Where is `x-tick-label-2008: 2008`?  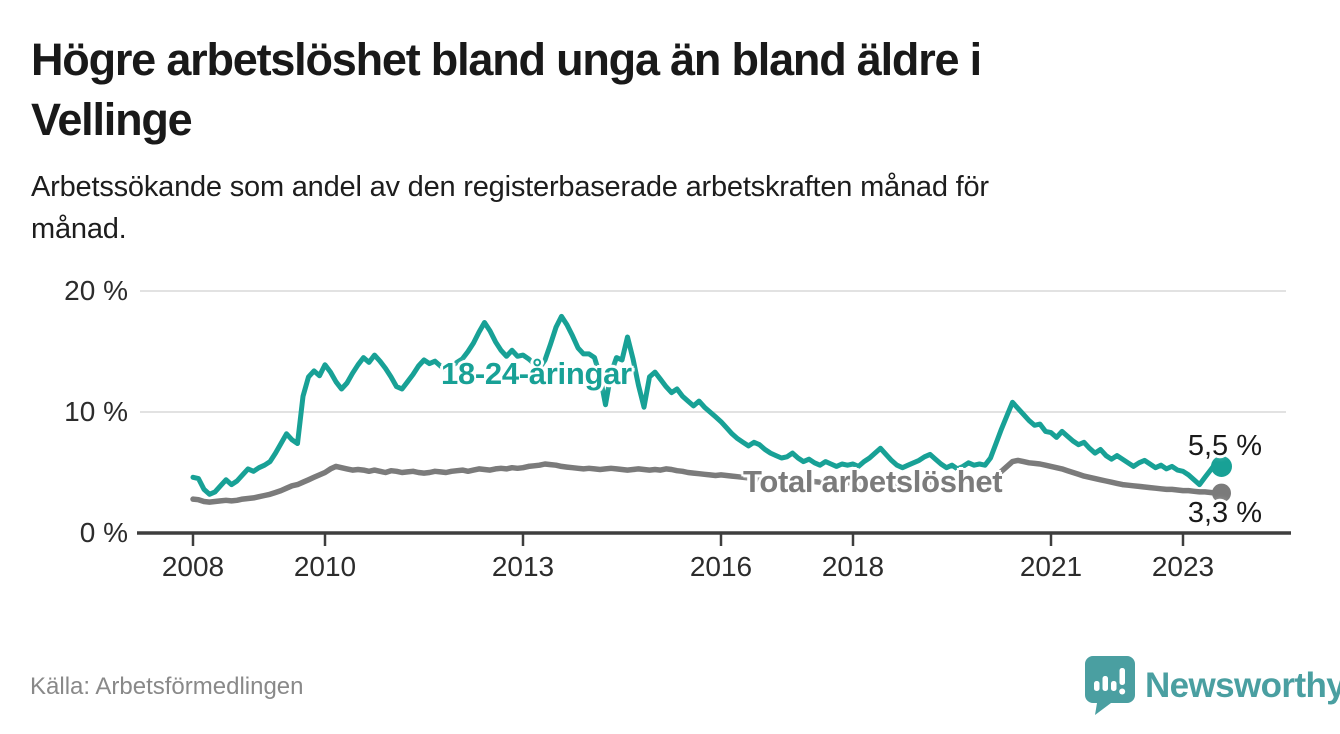 x-tick-label-2008: 2008 is located at coordinates (193, 566).